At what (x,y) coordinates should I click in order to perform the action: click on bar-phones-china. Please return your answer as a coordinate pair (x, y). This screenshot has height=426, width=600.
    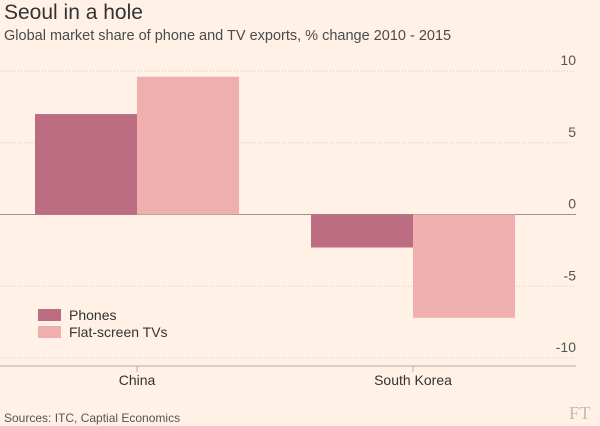
    Looking at the image, I should click on (86, 164).